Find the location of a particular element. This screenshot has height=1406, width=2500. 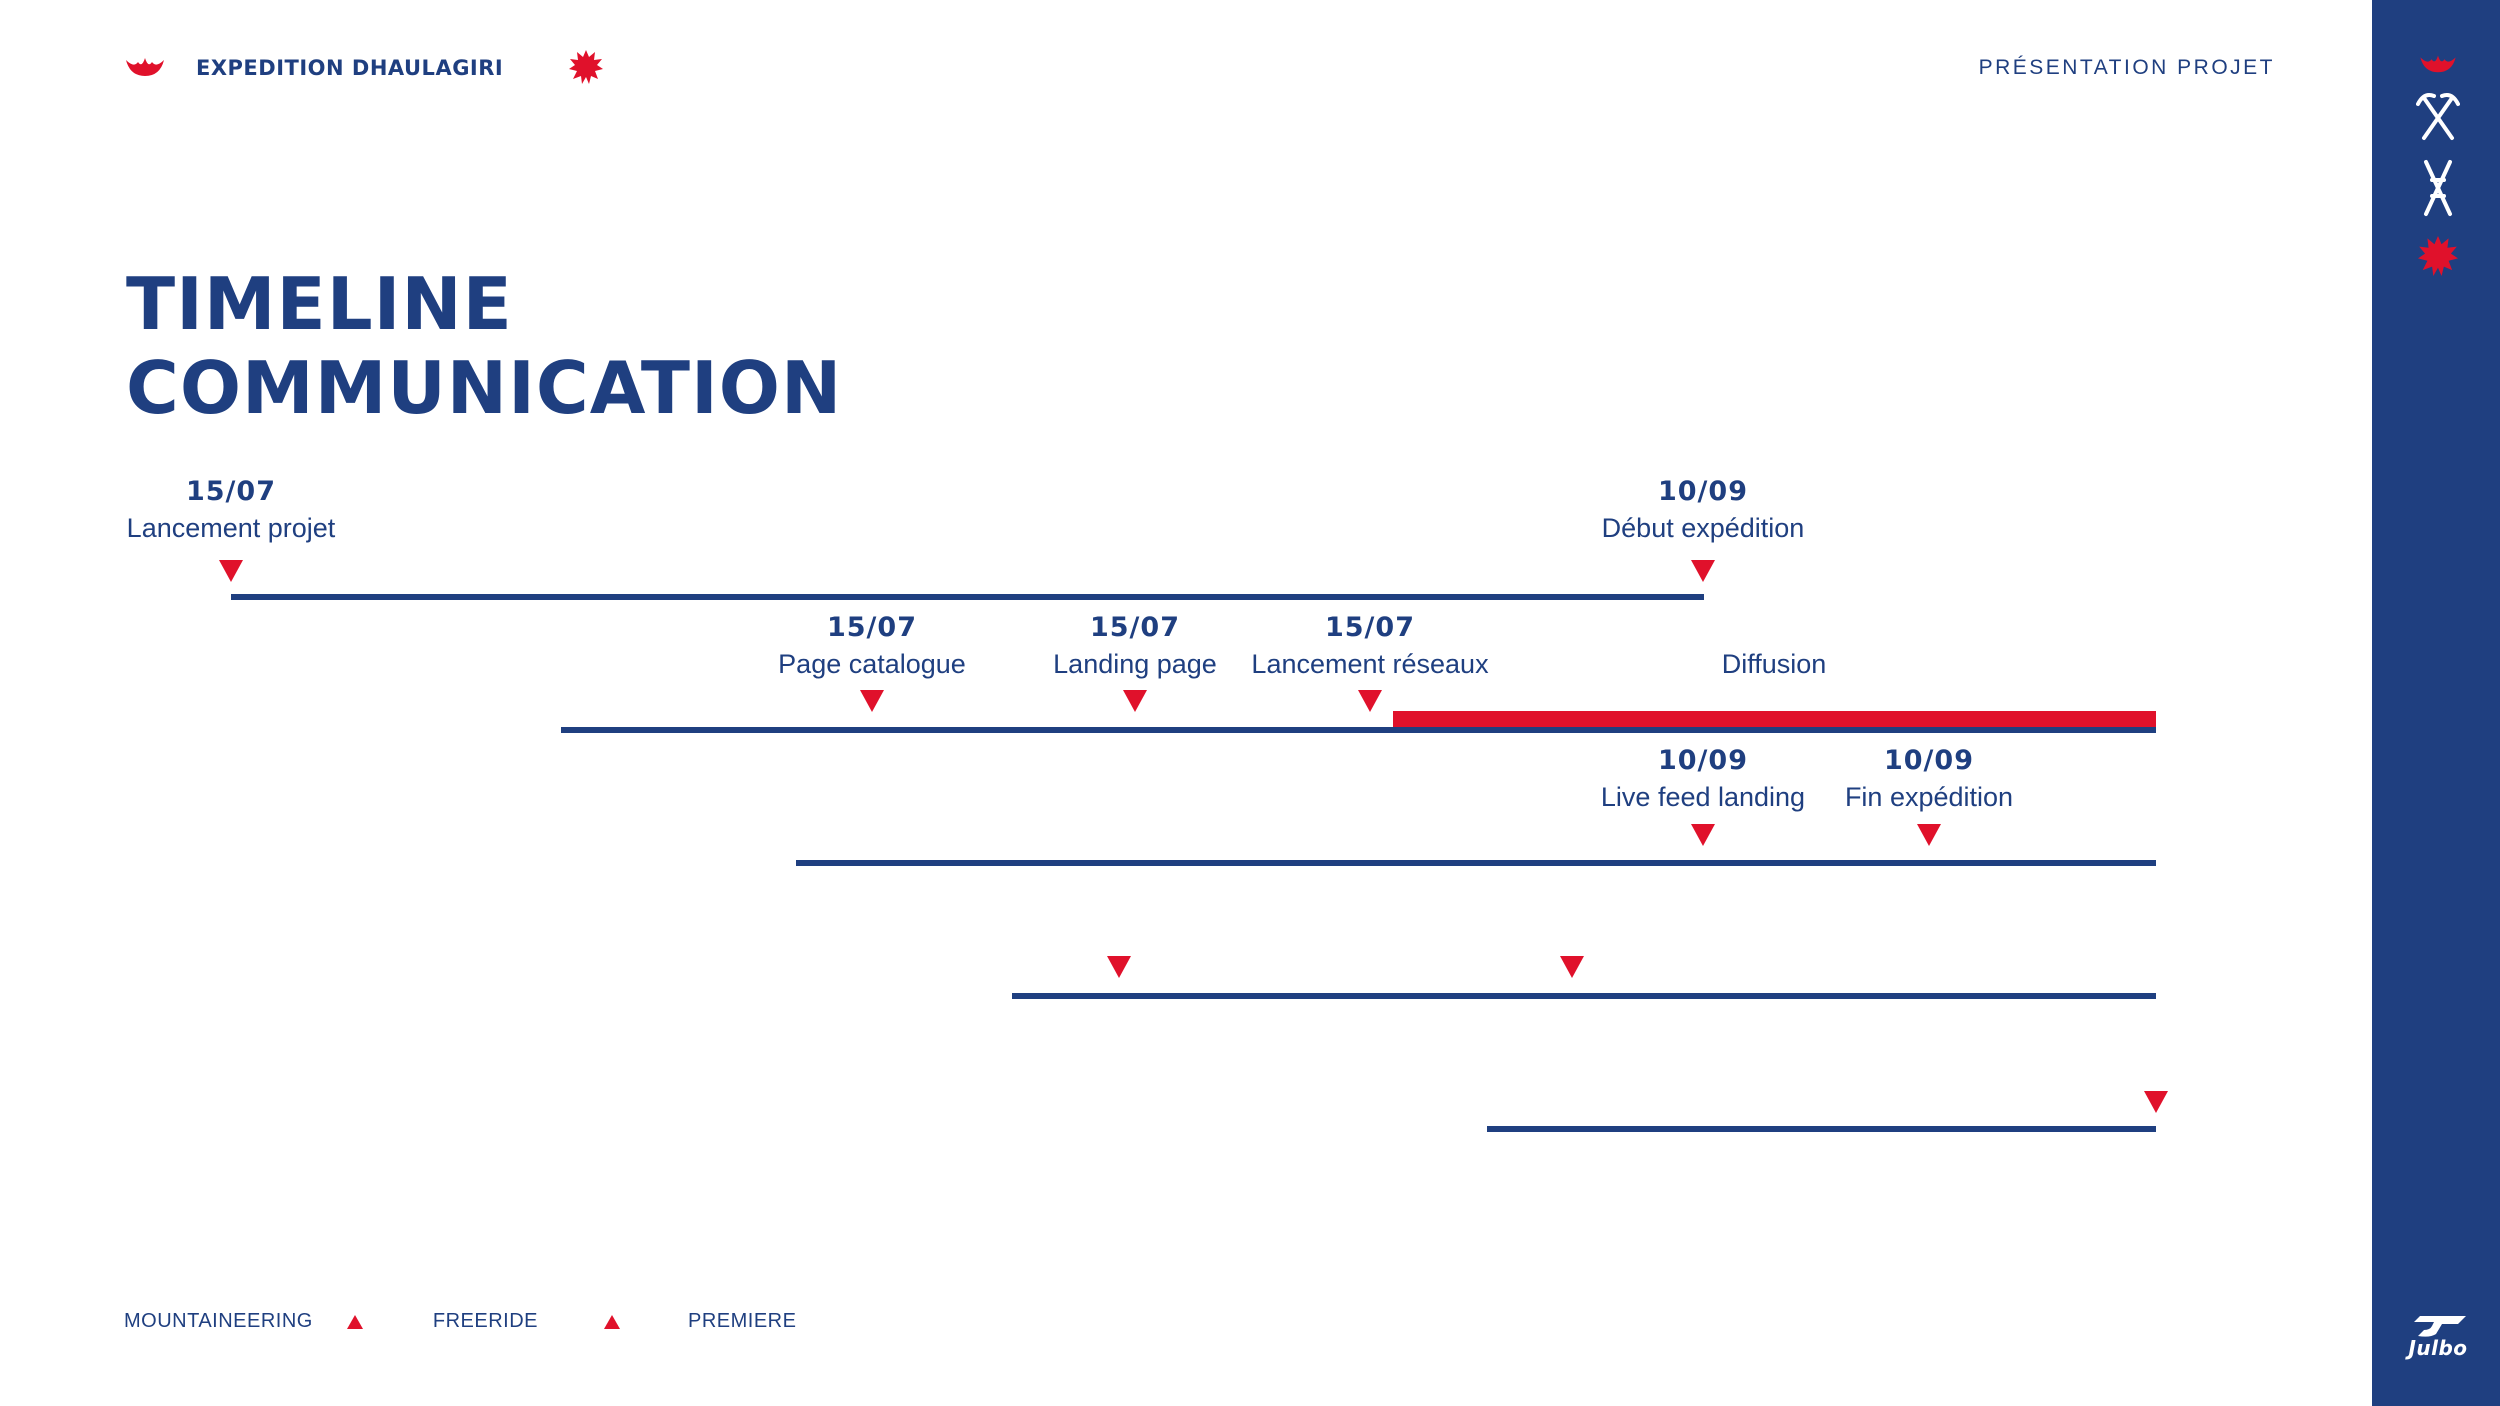

legend-item-freeride: FREERIDE is located at coordinates (485, 1321).